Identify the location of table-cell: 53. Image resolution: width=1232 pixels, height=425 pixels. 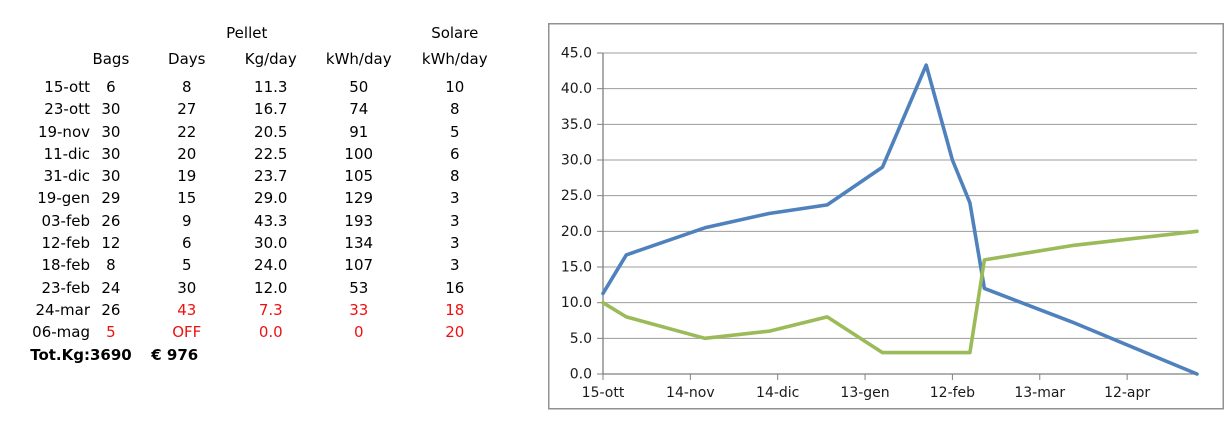
(359, 287).